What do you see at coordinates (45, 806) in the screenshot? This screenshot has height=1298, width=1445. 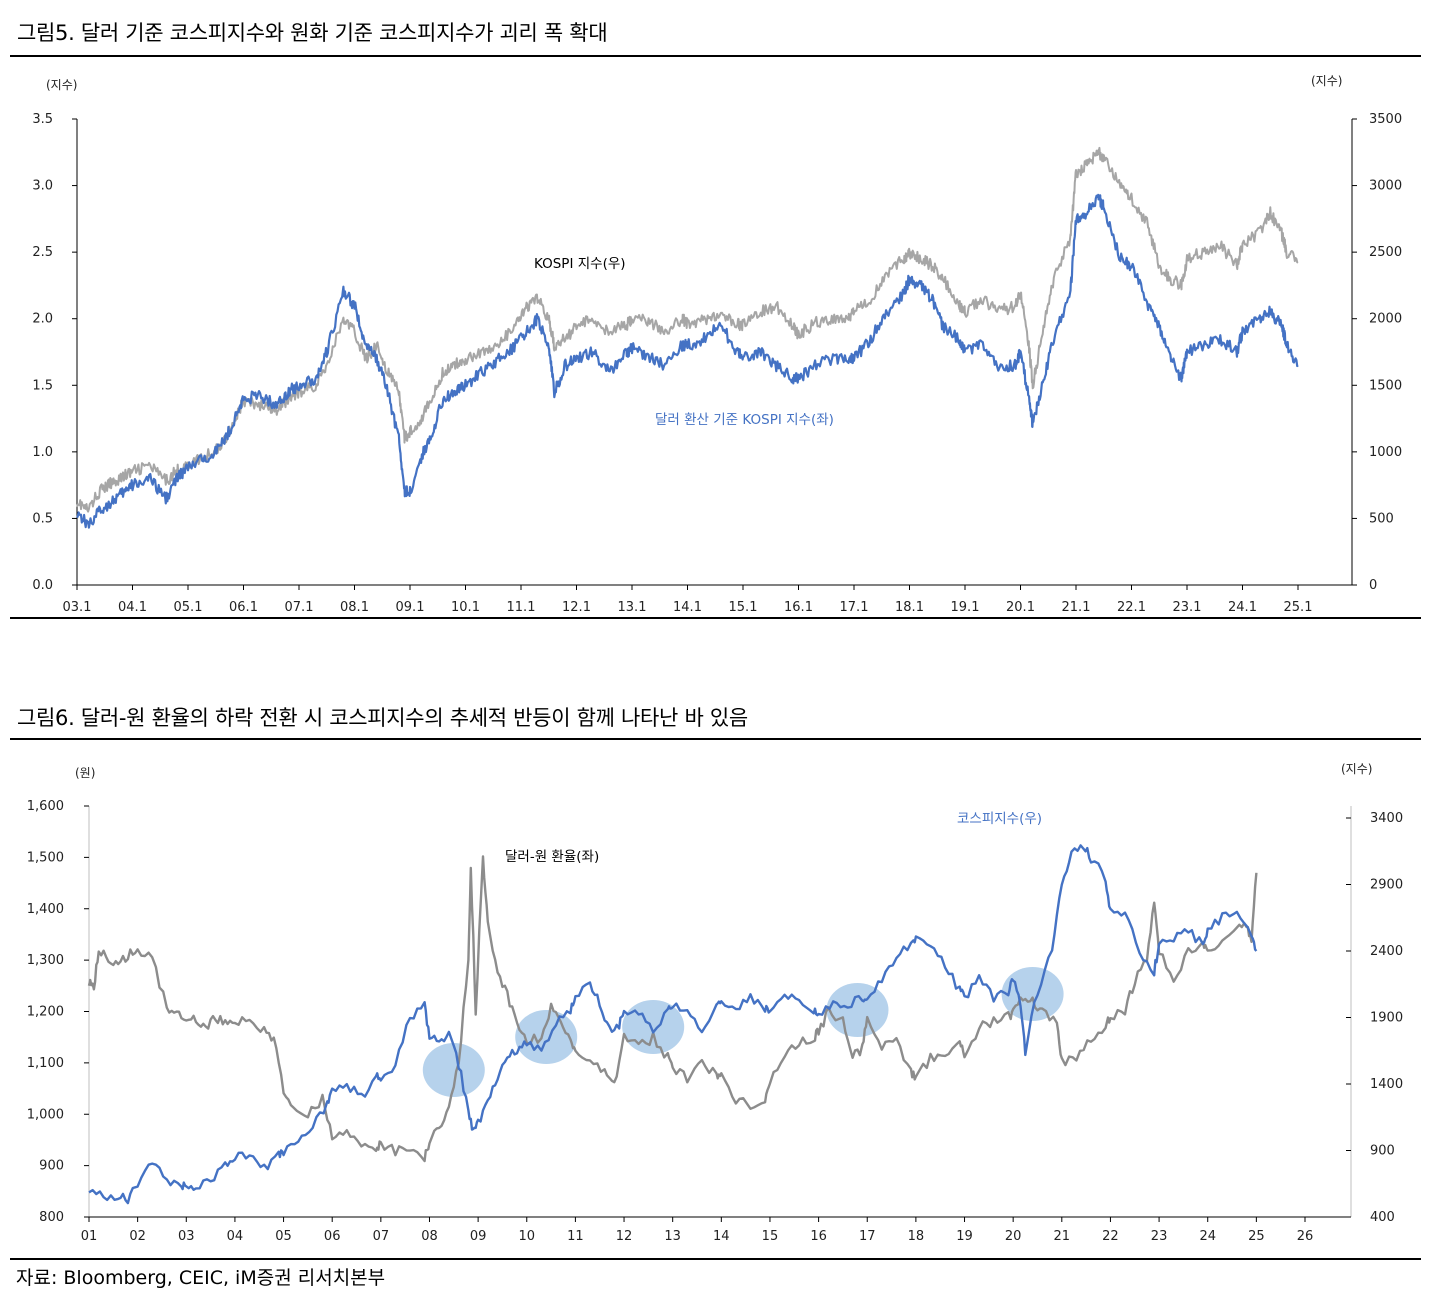 I see `figure6-left-tick-label: 1,600` at bounding box center [45, 806].